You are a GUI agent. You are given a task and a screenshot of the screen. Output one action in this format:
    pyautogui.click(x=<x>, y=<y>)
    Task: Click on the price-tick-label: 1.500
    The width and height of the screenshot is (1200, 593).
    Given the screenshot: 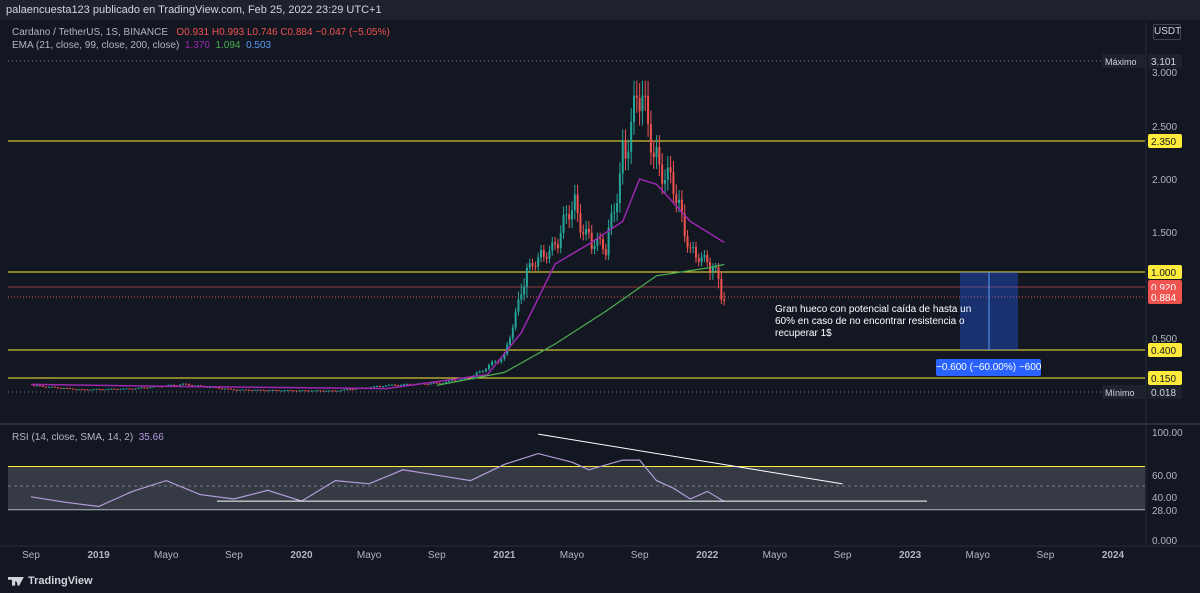 What is the action you would take?
    pyautogui.click(x=1164, y=233)
    